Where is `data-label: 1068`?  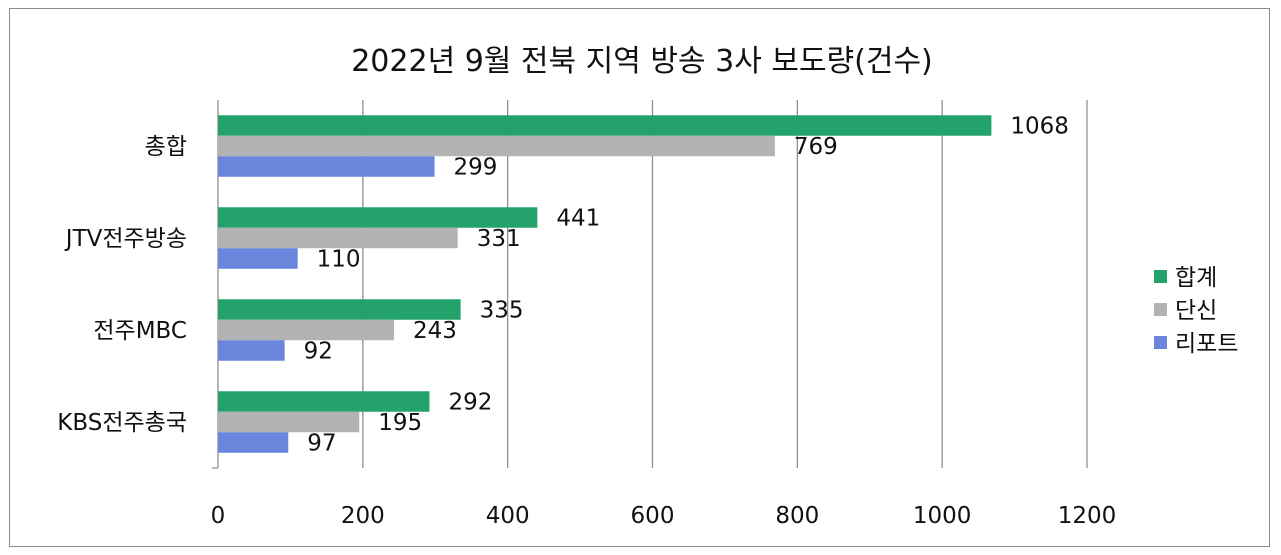
data-label: 1068 is located at coordinates (1039, 127).